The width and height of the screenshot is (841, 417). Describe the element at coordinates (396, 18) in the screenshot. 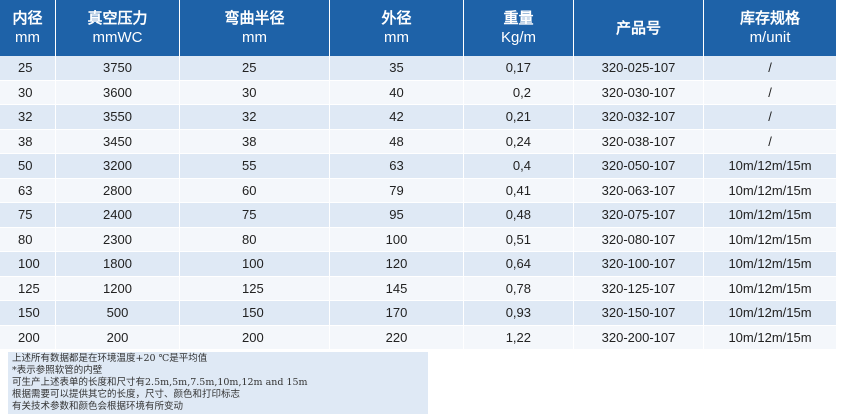

I see `column-header-label: 外径` at that location.